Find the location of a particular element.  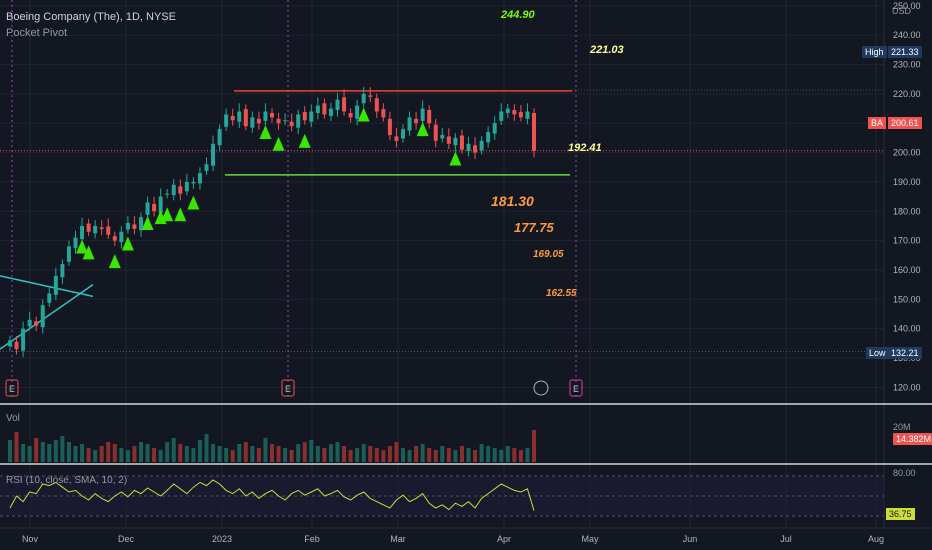

rsi-label: RSI (10, close, SMA, 10, 2) is located at coordinates (67, 480).